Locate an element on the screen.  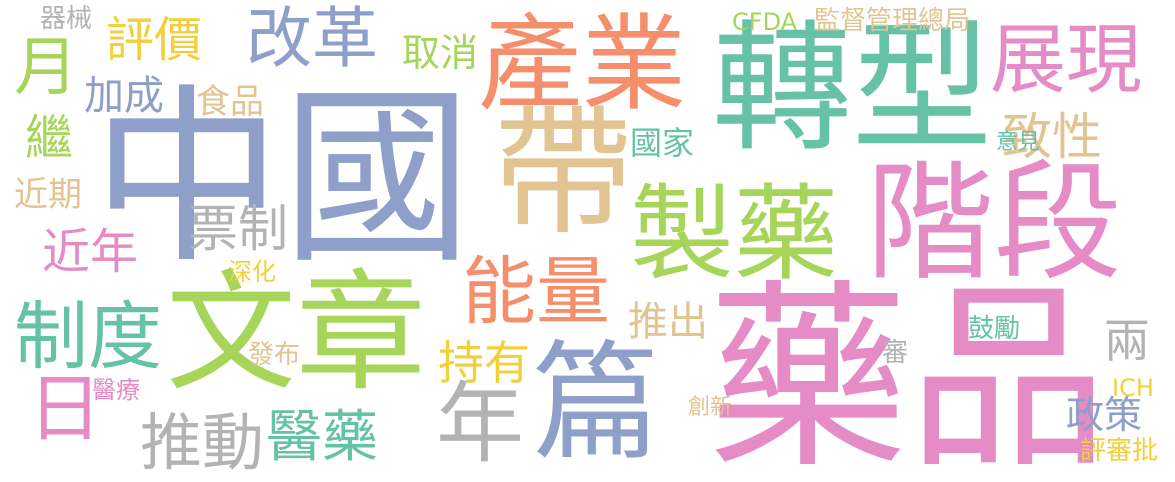
word-zhuanxing: 轉型 is located at coordinates (852, 89).